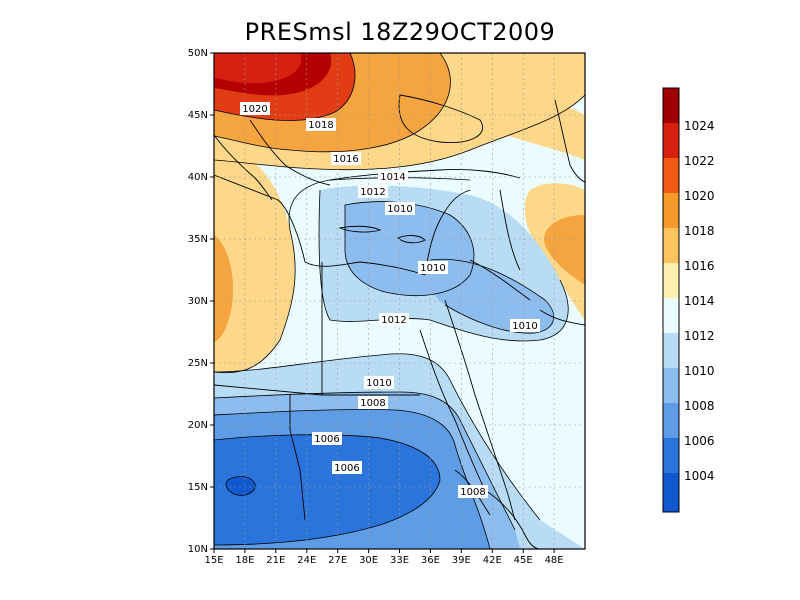 The height and width of the screenshot is (600, 800). Describe the element at coordinates (198, 487) in the screenshot. I see `y-tick-label: 15N` at that location.